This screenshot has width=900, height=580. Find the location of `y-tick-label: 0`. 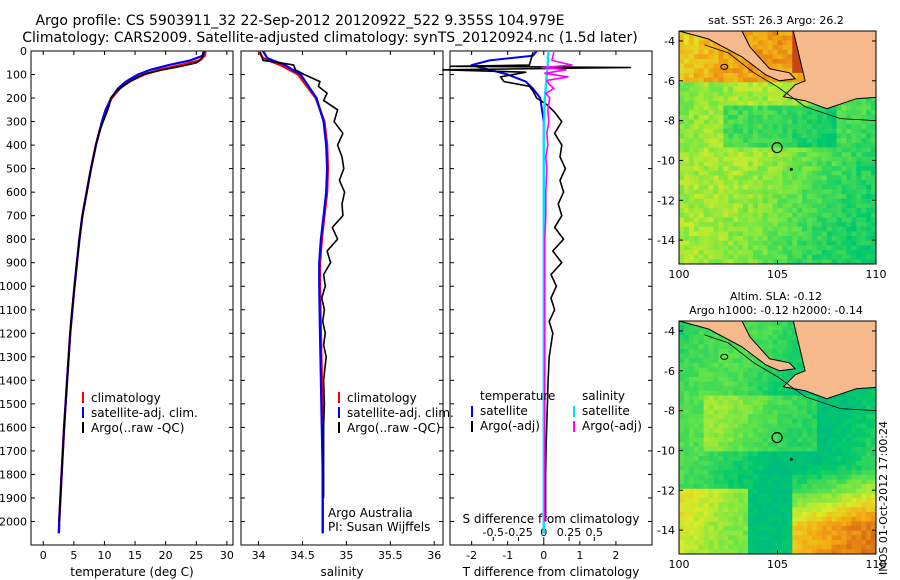

y-tick-label: 0 is located at coordinates (23, 51).